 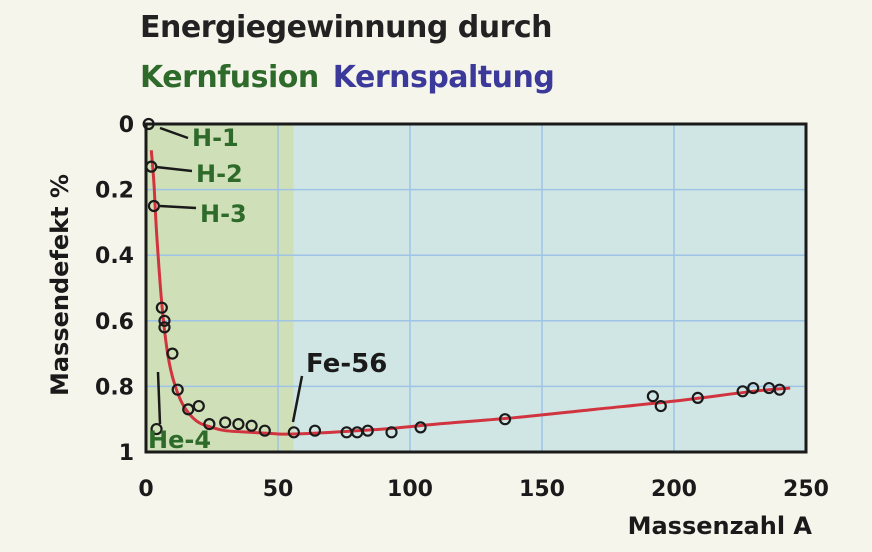 What do you see at coordinates (60, 285) in the screenshot?
I see `y-axis-label: Massendefekt %` at bounding box center [60, 285].